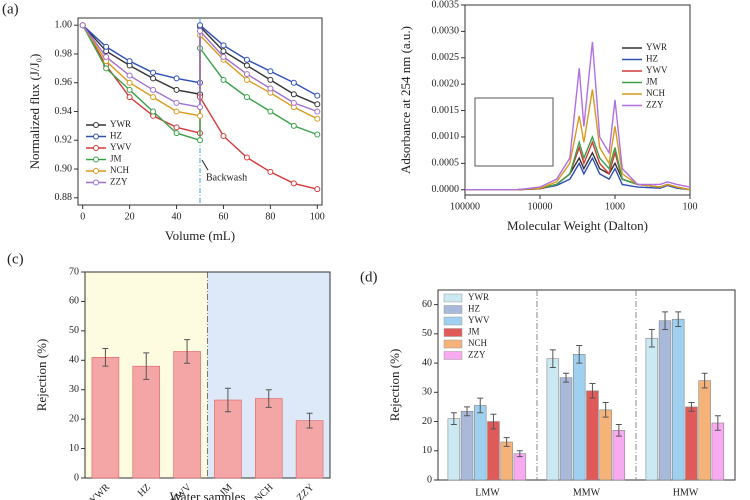 Image resolution: width=750 pixels, height=500 pixels. I want to click on x-axis-title: Water samples, so click(208, 494).